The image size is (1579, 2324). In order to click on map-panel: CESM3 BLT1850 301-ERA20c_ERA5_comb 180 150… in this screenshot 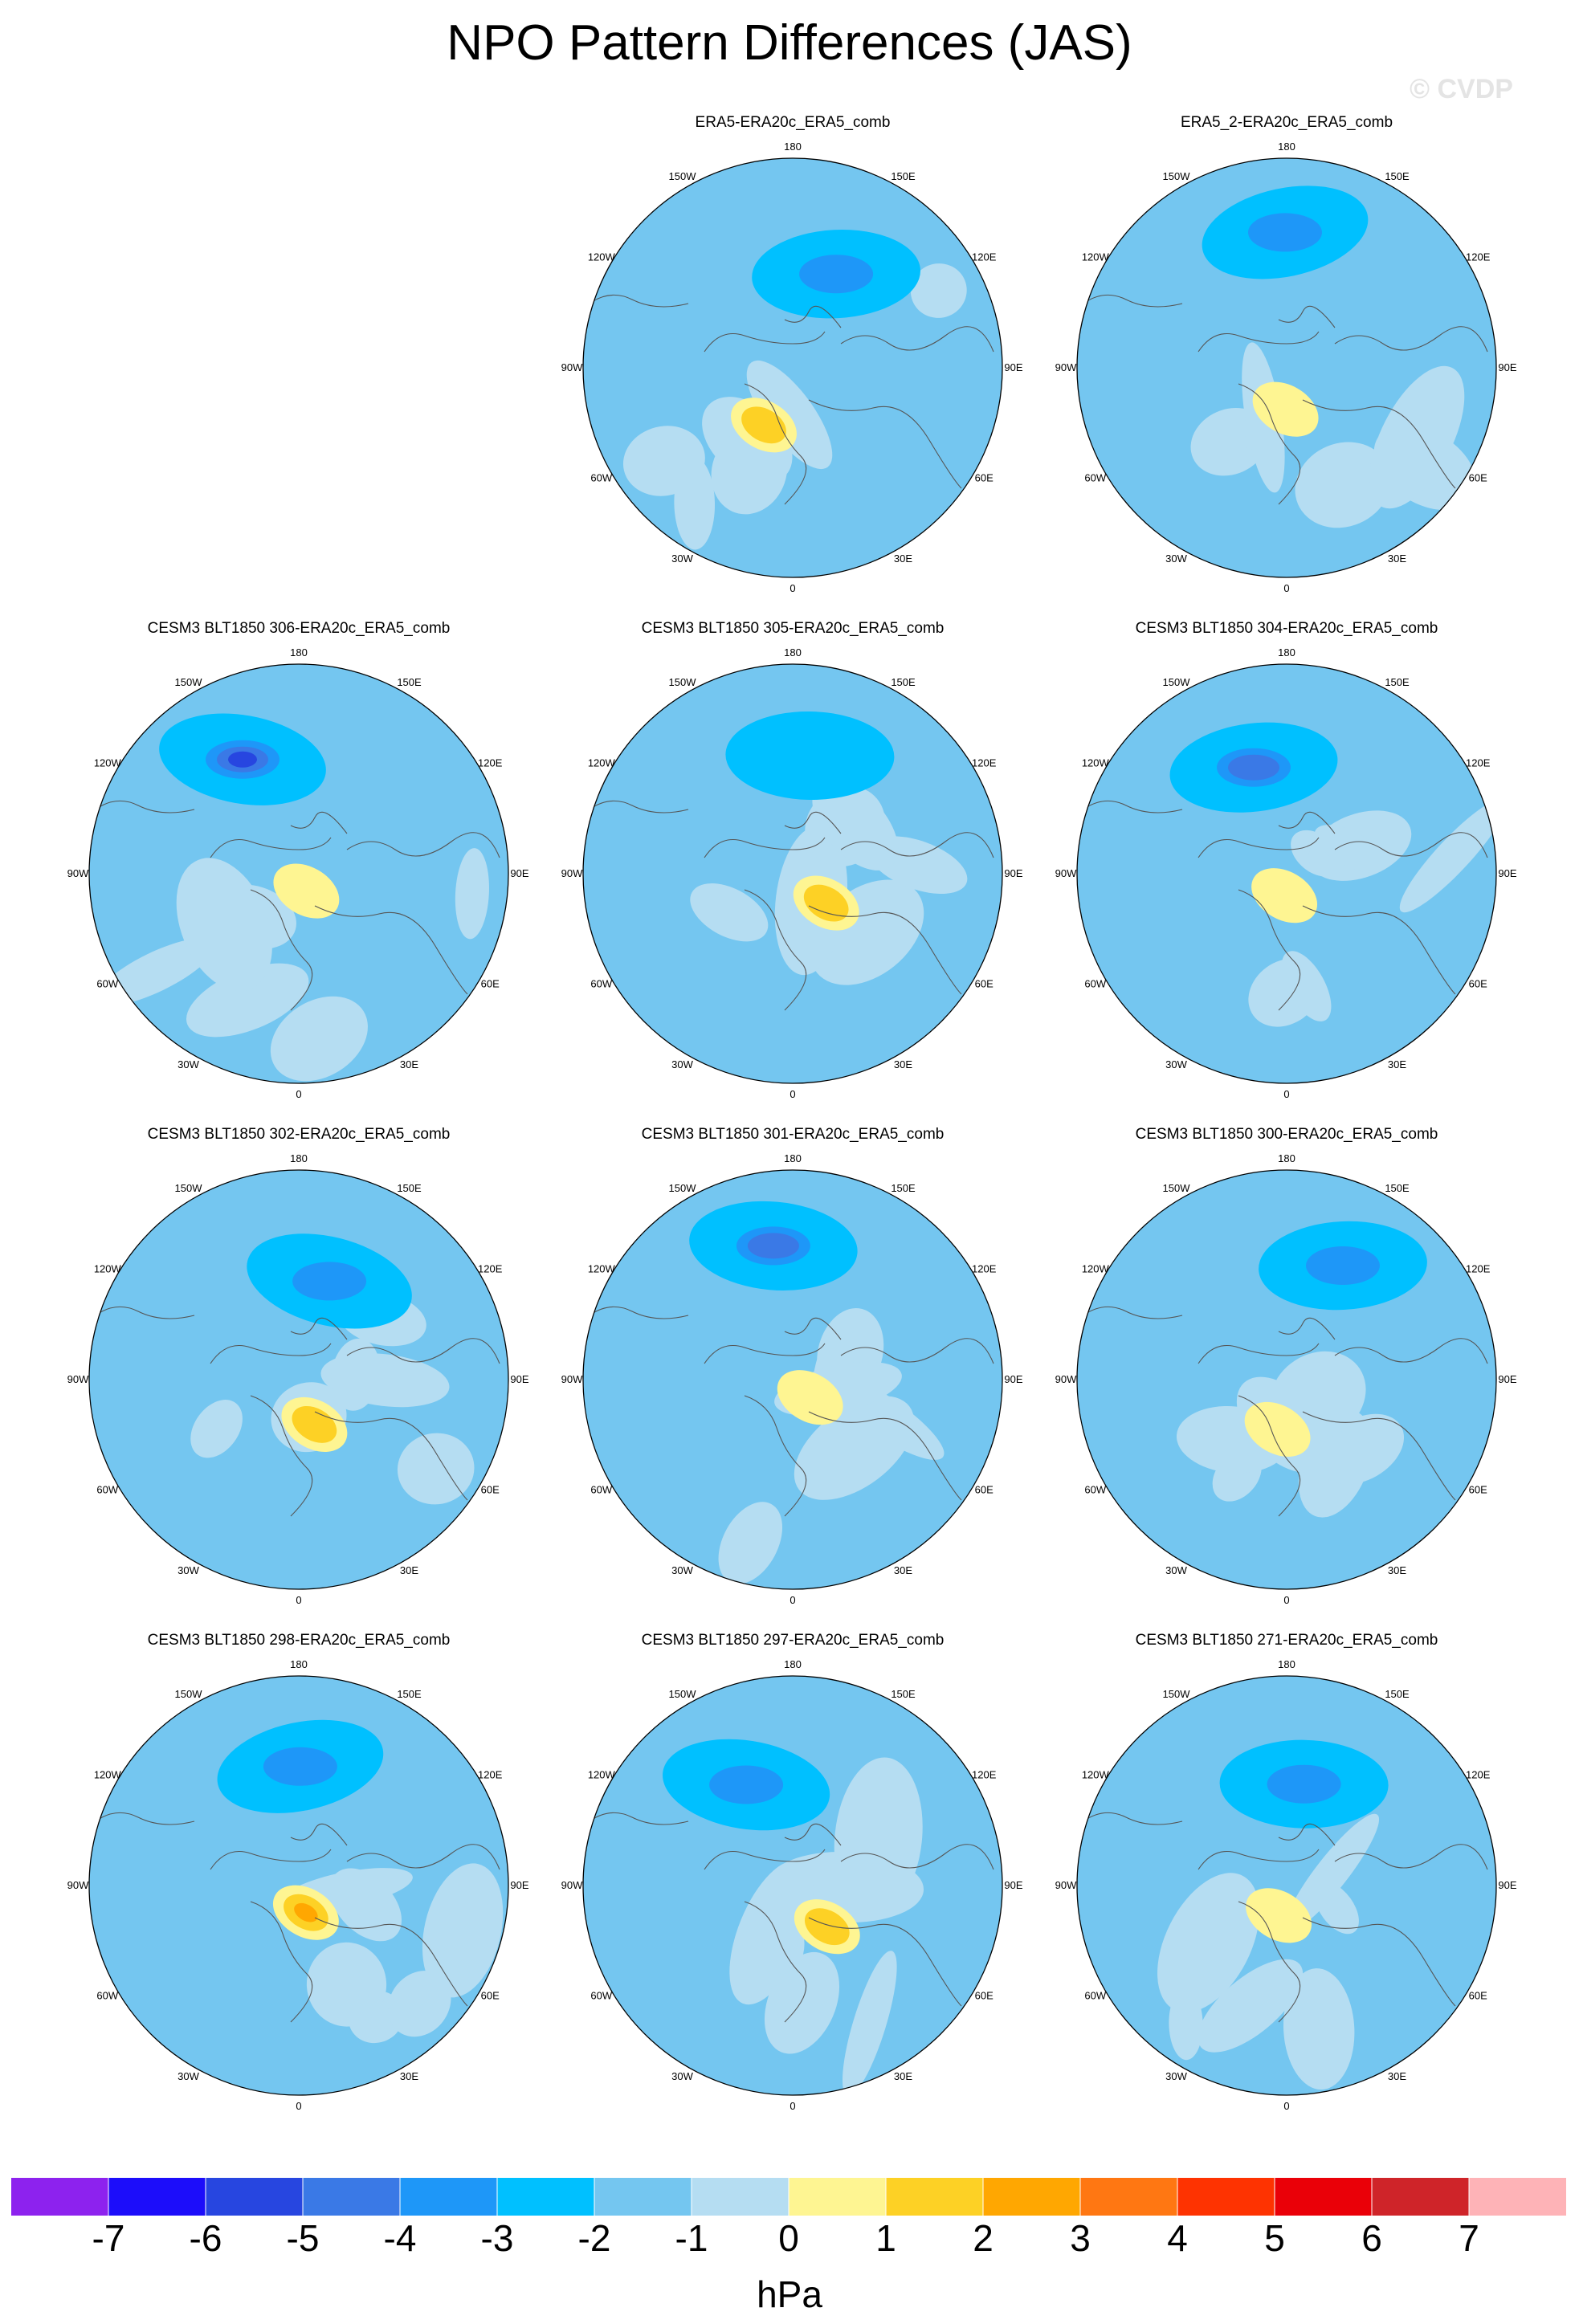, I will do `click(793, 1378)`.